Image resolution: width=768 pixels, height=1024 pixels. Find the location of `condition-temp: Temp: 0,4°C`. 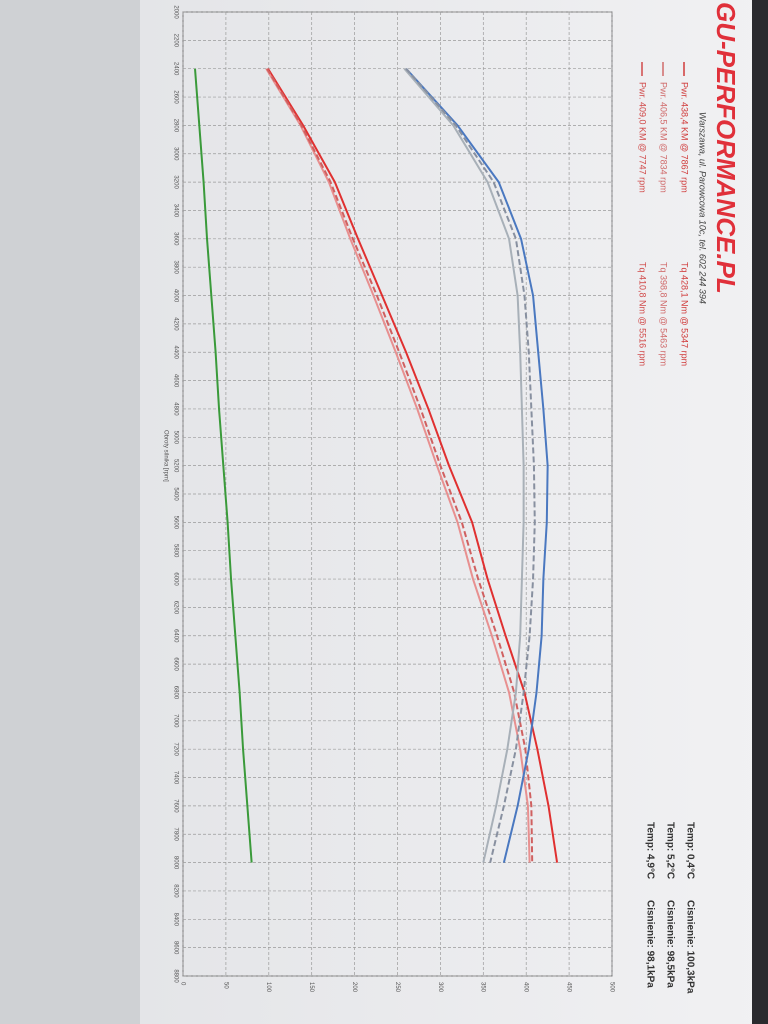

condition-temp: Temp: 0,4°C is located at coordinates (689, 850).